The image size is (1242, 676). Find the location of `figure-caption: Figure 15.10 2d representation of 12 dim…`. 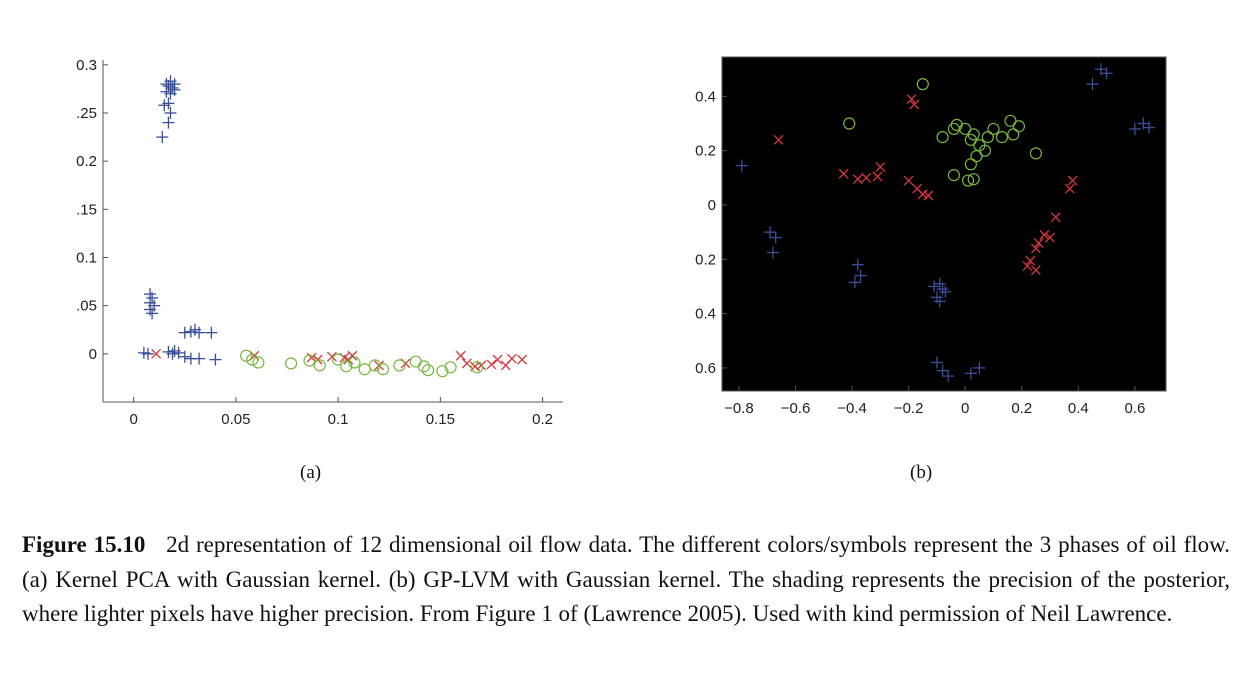

figure-caption: Figure 15.10 2d representation of 12 dim… is located at coordinates (626, 580).